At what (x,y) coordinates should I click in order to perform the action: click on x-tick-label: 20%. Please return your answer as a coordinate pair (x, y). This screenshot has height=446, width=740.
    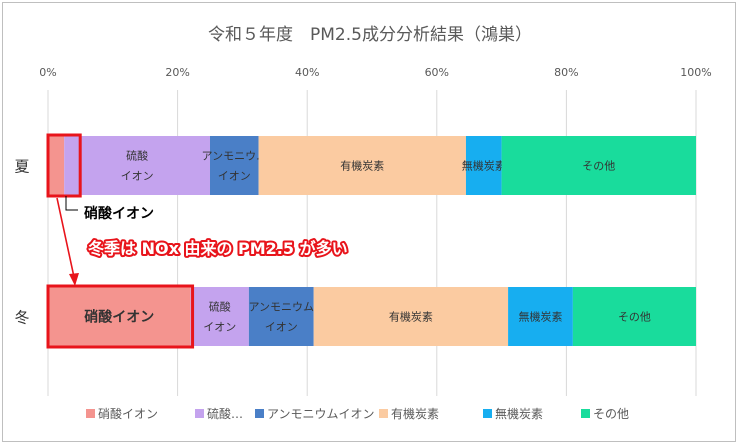
    Looking at the image, I should click on (177, 72).